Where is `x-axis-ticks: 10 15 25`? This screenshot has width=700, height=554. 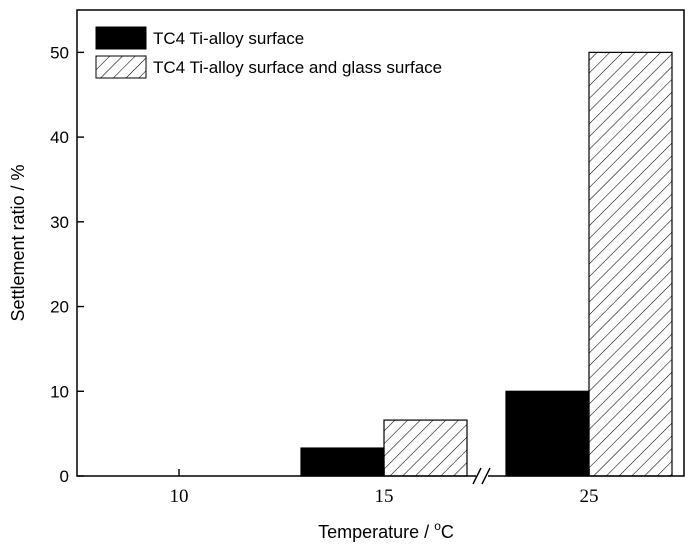
x-axis-ticks: 10 15 25 is located at coordinates (384, 488).